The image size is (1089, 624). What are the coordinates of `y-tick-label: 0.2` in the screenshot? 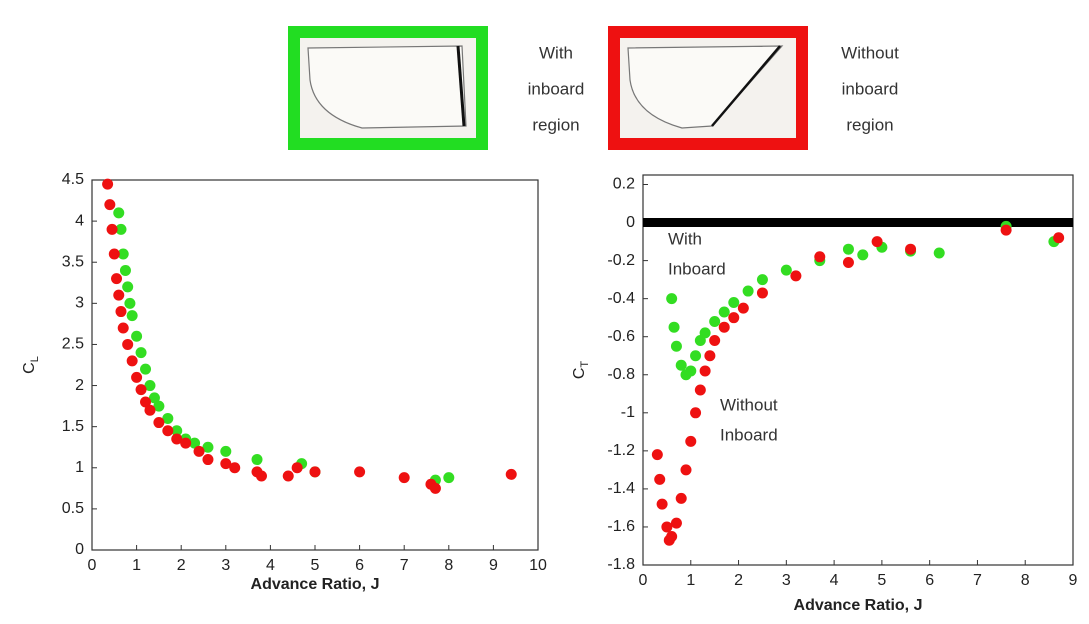 It's located at (624, 184).